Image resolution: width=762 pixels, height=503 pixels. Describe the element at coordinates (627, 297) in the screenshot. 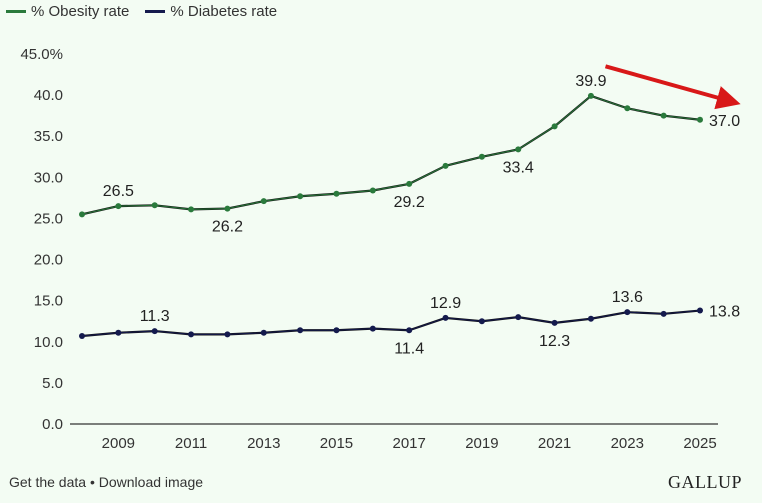

I see `diabetes-data-label: 13.6` at that location.